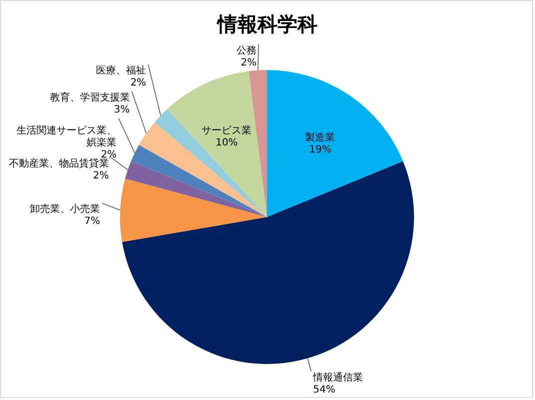 This screenshot has width=535, height=400. What do you see at coordinates (122, 110) in the screenshot?
I see `data-label: 3%` at bounding box center [122, 110].